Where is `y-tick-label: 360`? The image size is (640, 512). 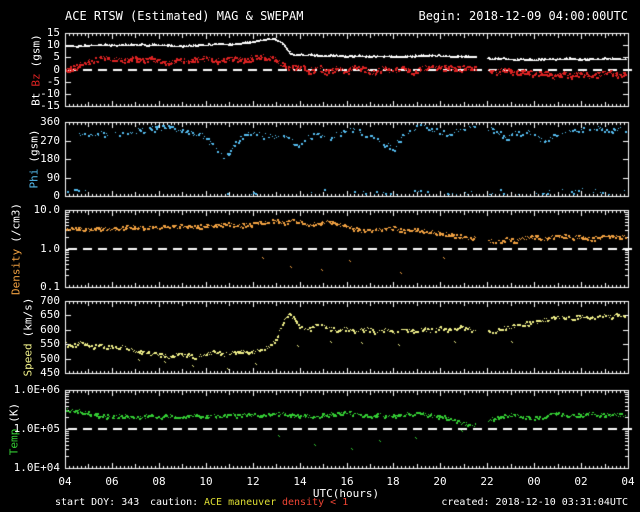 y-tick-label: 360 is located at coordinates (50, 121).